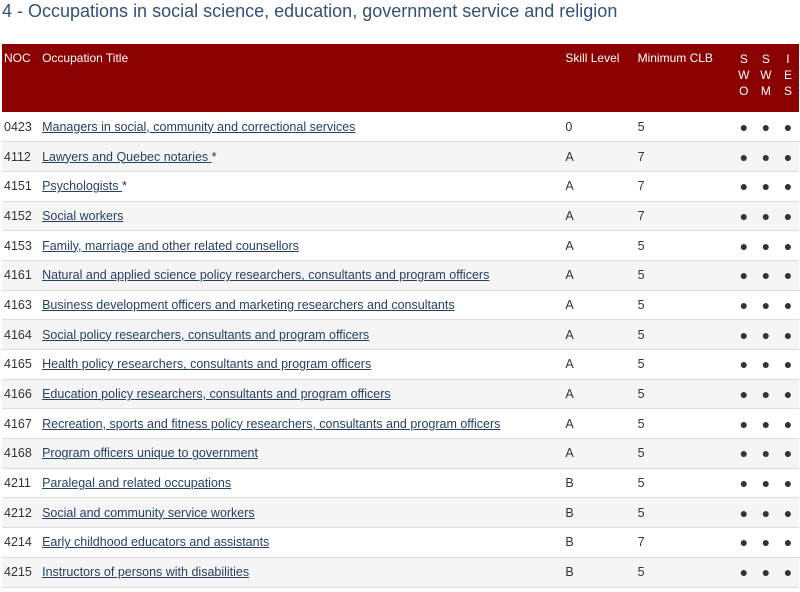 The height and width of the screenshot is (592, 800). Describe the element at coordinates (146, 572) in the screenshot. I see `occupation-title-link: Instructors of persons with disabilities` at that location.